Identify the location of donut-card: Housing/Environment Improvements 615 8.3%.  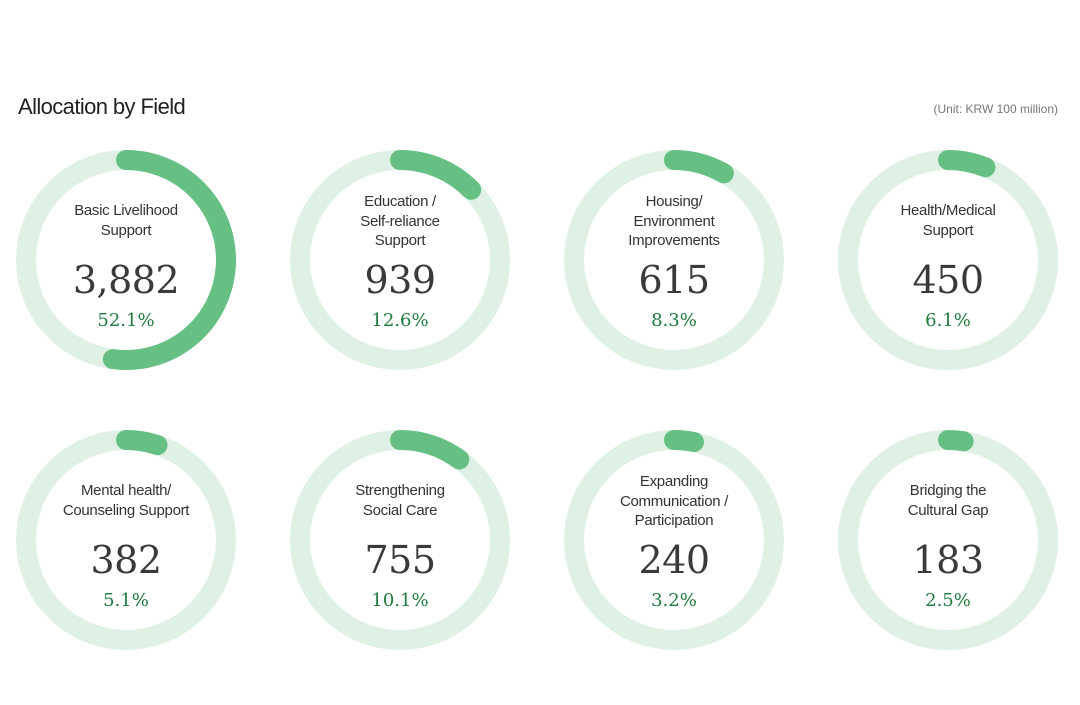
(674, 260).